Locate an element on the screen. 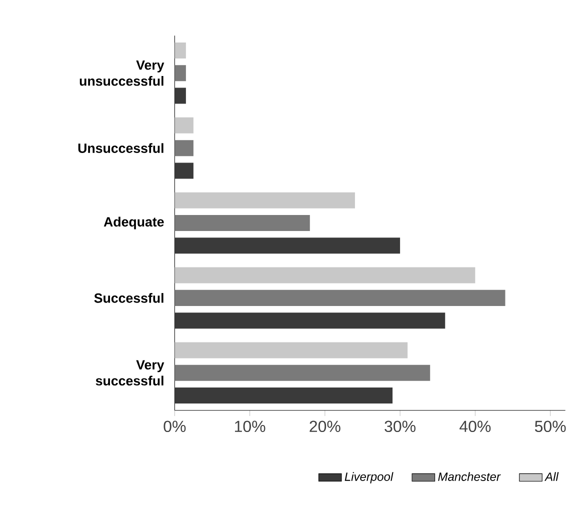 The width and height of the screenshot is (578, 529). y-tick-label: Very successful is located at coordinates (130, 373).